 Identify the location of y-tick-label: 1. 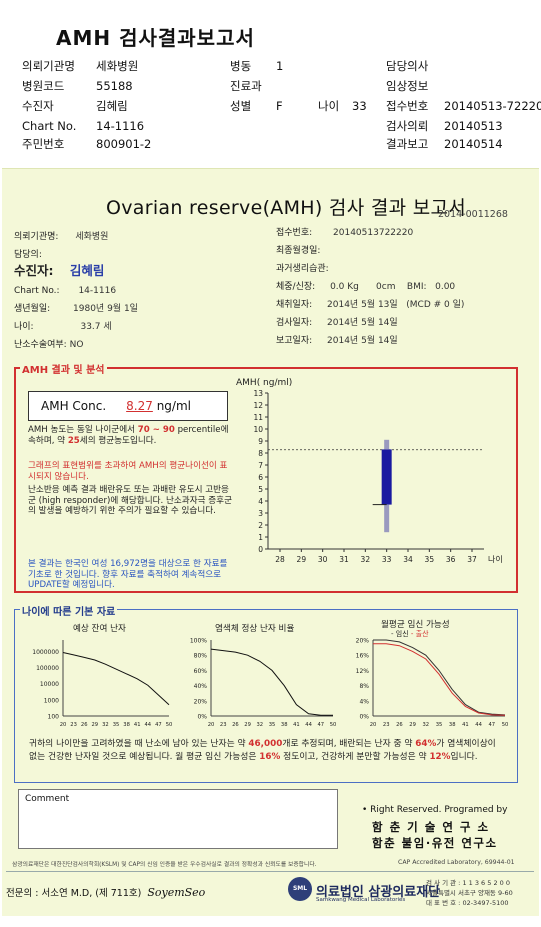
(260, 537).